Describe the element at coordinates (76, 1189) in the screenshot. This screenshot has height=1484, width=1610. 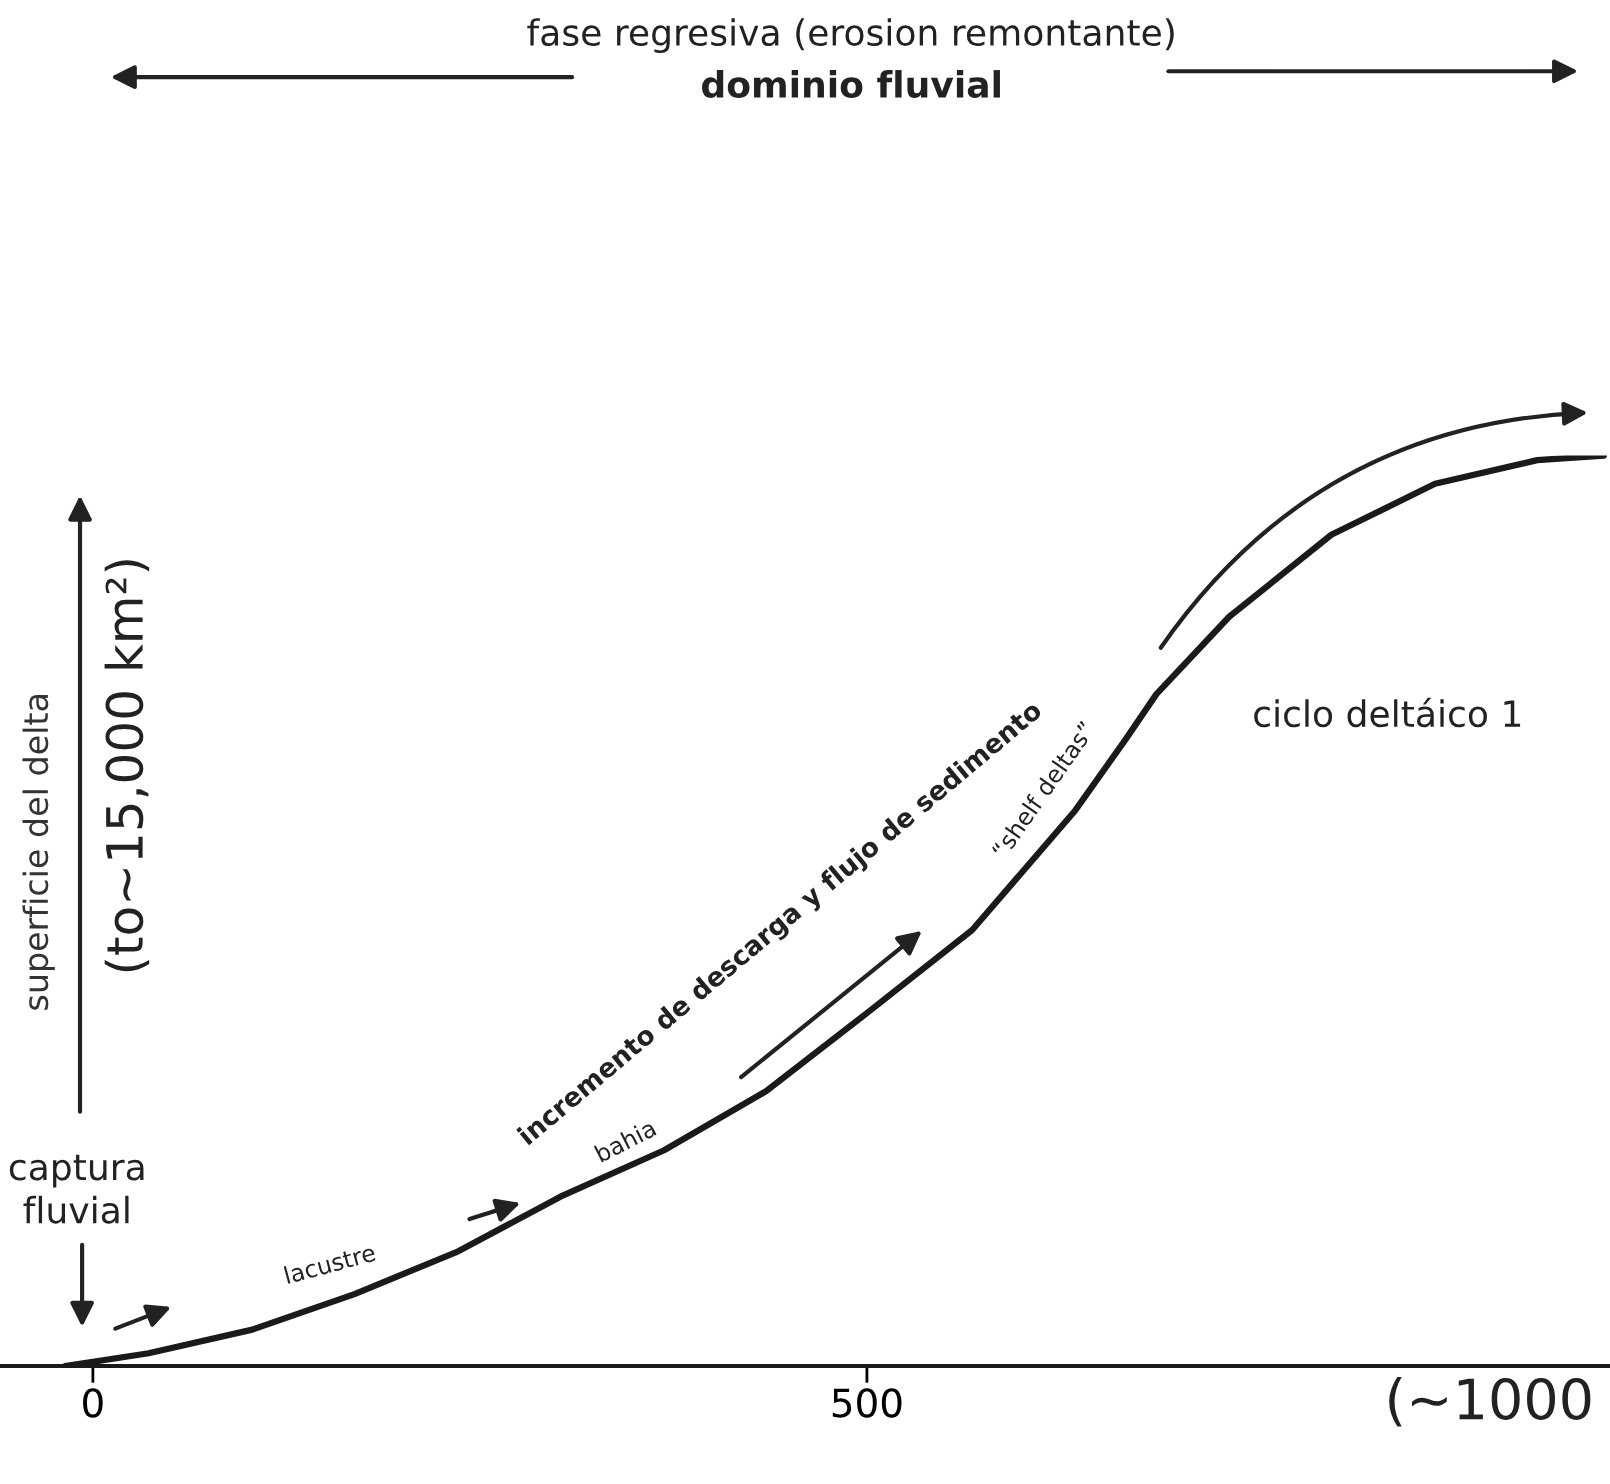
I see `annotation: captura fluvial` at that location.